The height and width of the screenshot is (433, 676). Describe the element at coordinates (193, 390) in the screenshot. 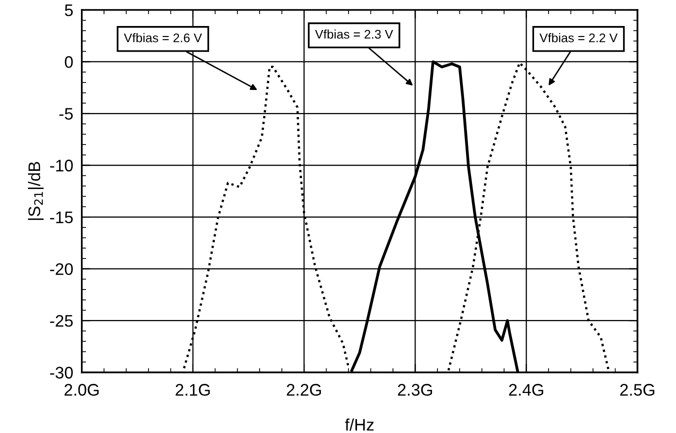

I see `x-tick-label: 2.1G` at that location.